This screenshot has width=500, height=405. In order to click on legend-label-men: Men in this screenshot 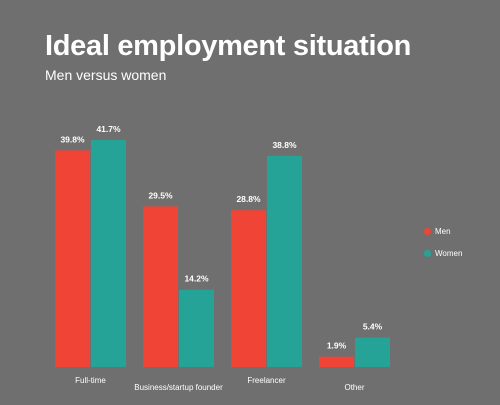, I will do `click(443, 231)`.